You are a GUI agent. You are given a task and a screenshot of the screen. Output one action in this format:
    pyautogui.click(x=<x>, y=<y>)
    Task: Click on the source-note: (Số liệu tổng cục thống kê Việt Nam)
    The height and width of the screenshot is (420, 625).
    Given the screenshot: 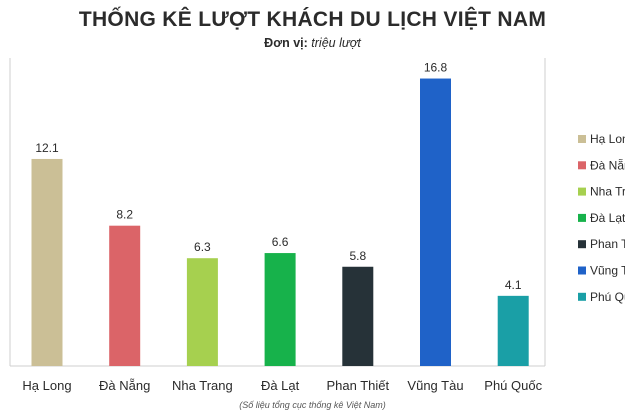 What is the action you would take?
    pyautogui.click(x=312, y=405)
    